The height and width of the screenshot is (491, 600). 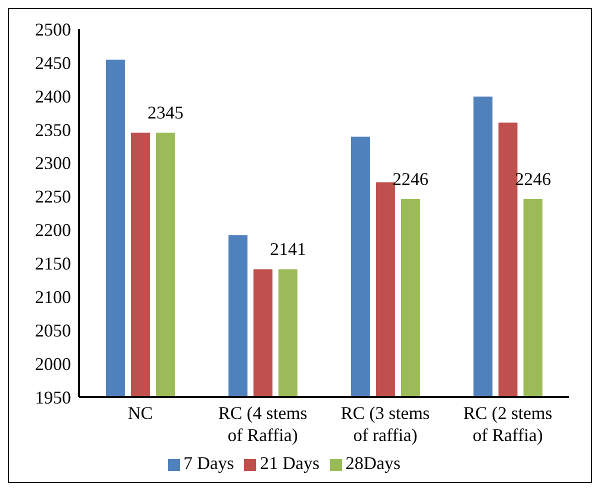 I want to click on data-label: 2141, so click(x=288, y=249).